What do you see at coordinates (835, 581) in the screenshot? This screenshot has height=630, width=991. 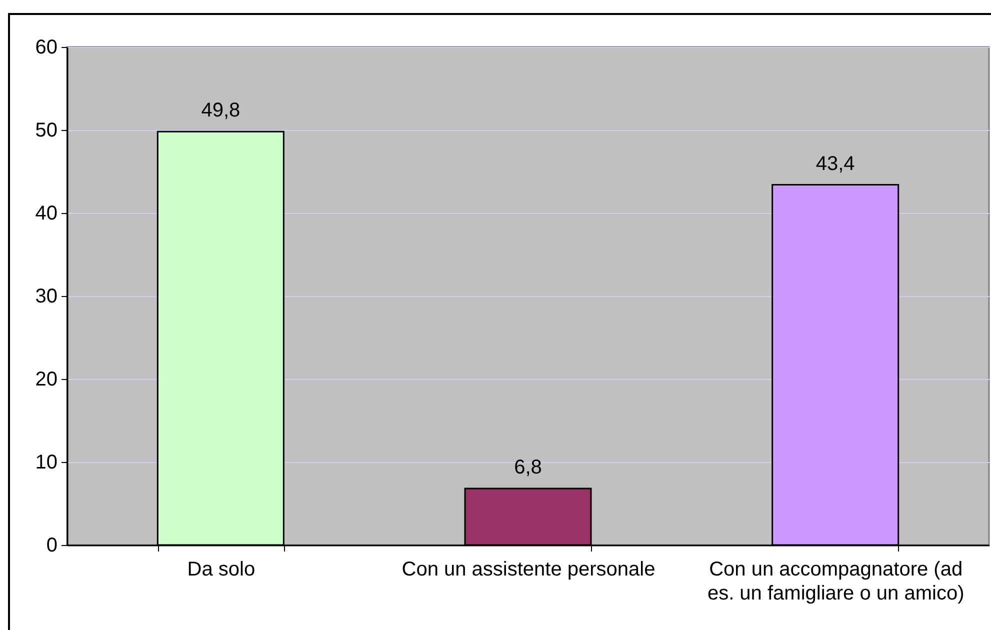 I see `x-tick-label: Con un accompagnatore (ad es. un famigliare o un amico)` at bounding box center [835, 581].